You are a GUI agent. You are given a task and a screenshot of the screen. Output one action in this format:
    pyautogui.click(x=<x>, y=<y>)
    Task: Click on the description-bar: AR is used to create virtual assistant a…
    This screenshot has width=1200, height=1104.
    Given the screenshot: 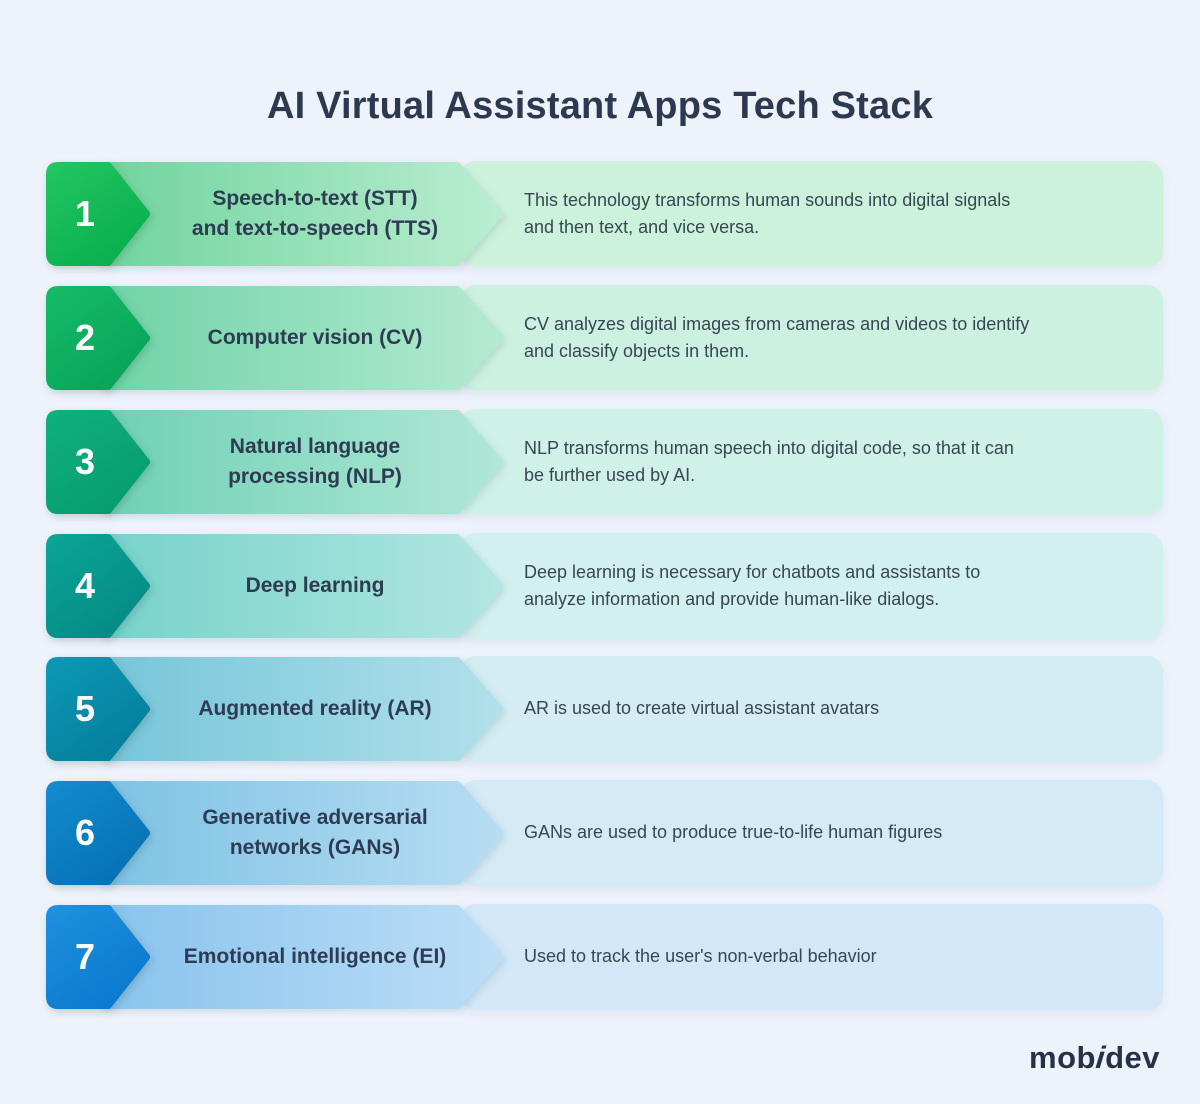 What is the action you would take?
    pyautogui.click(x=811, y=709)
    